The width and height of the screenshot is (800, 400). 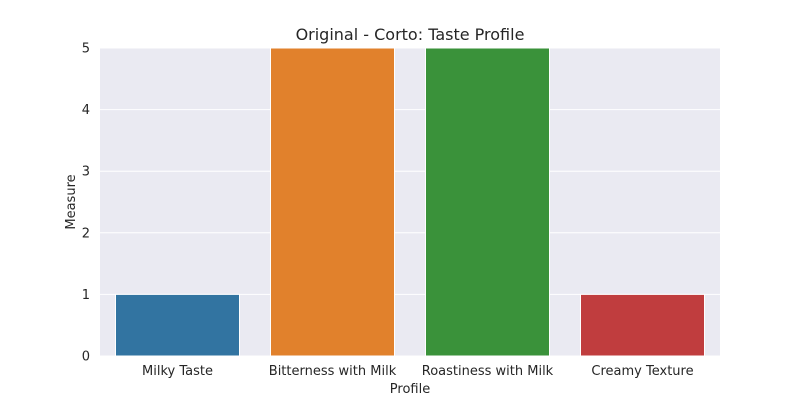 What do you see at coordinates (86, 295) in the screenshot?
I see `y-tick-label: 1` at bounding box center [86, 295].